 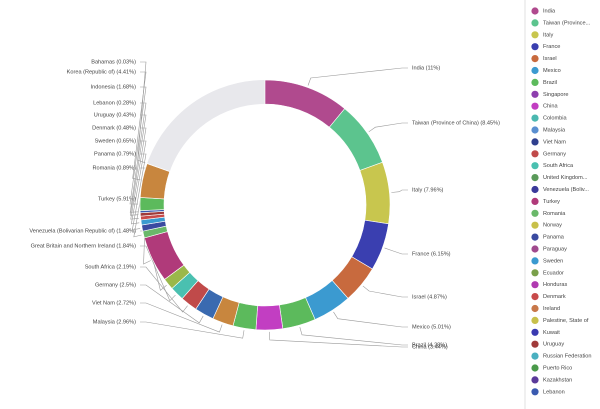 What do you see at coordinates (555, 249) in the screenshot?
I see `legend-label: Paraguay` at bounding box center [555, 249].